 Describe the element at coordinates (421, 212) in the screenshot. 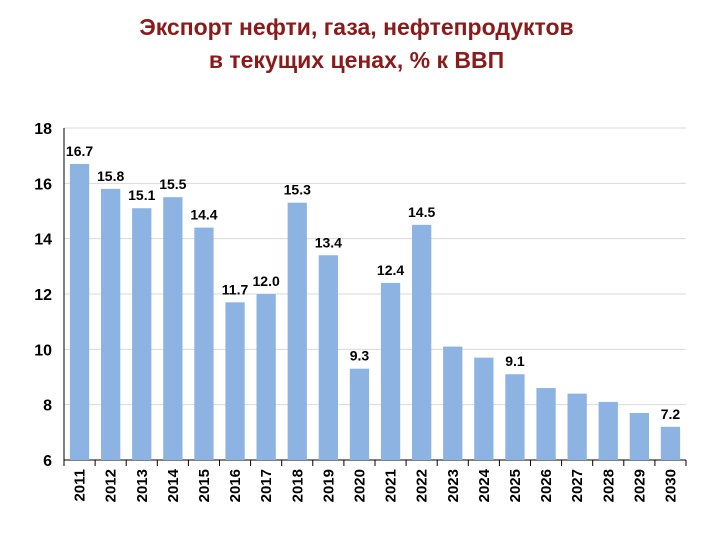

I see `data-label-2022: 14.5` at that location.